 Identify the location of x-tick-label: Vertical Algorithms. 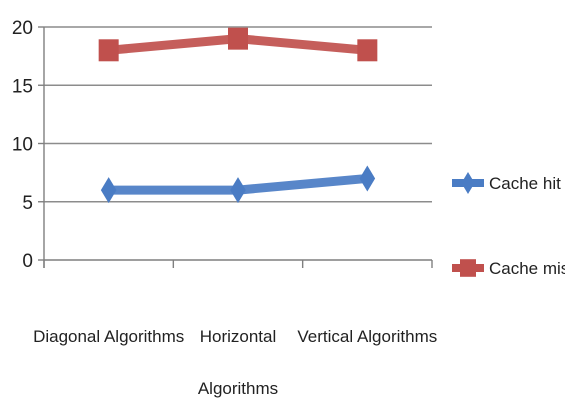
(367, 336).